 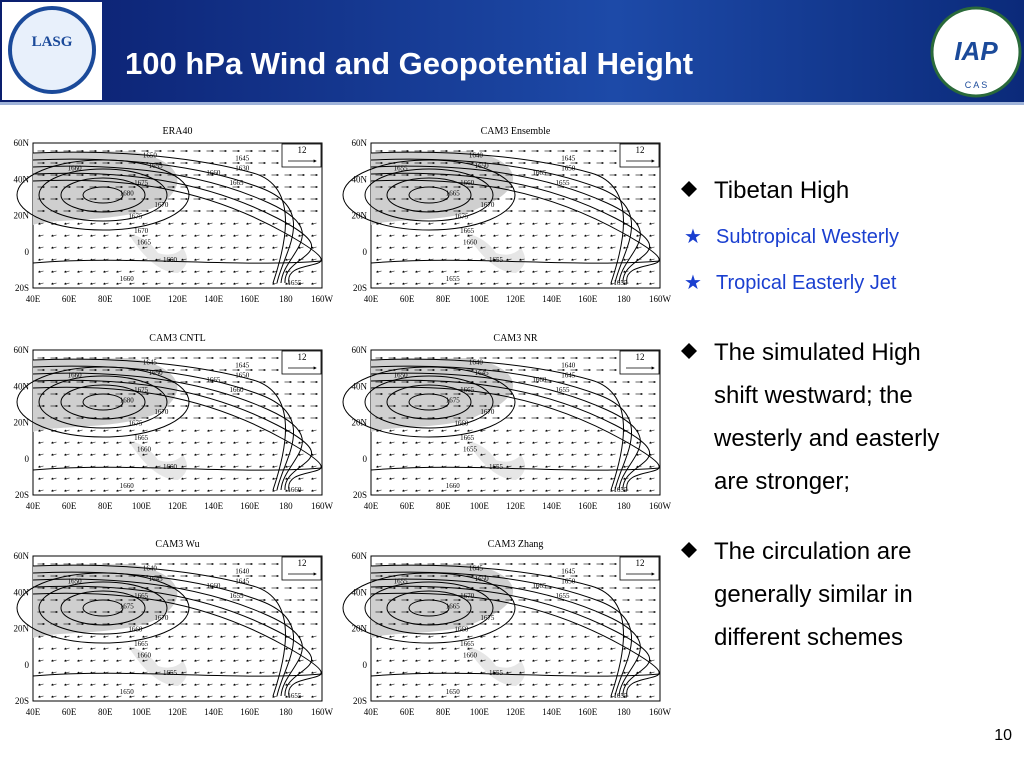 What do you see at coordinates (480, 506) in the screenshot?
I see `lon-label: 100E` at bounding box center [480, 506].